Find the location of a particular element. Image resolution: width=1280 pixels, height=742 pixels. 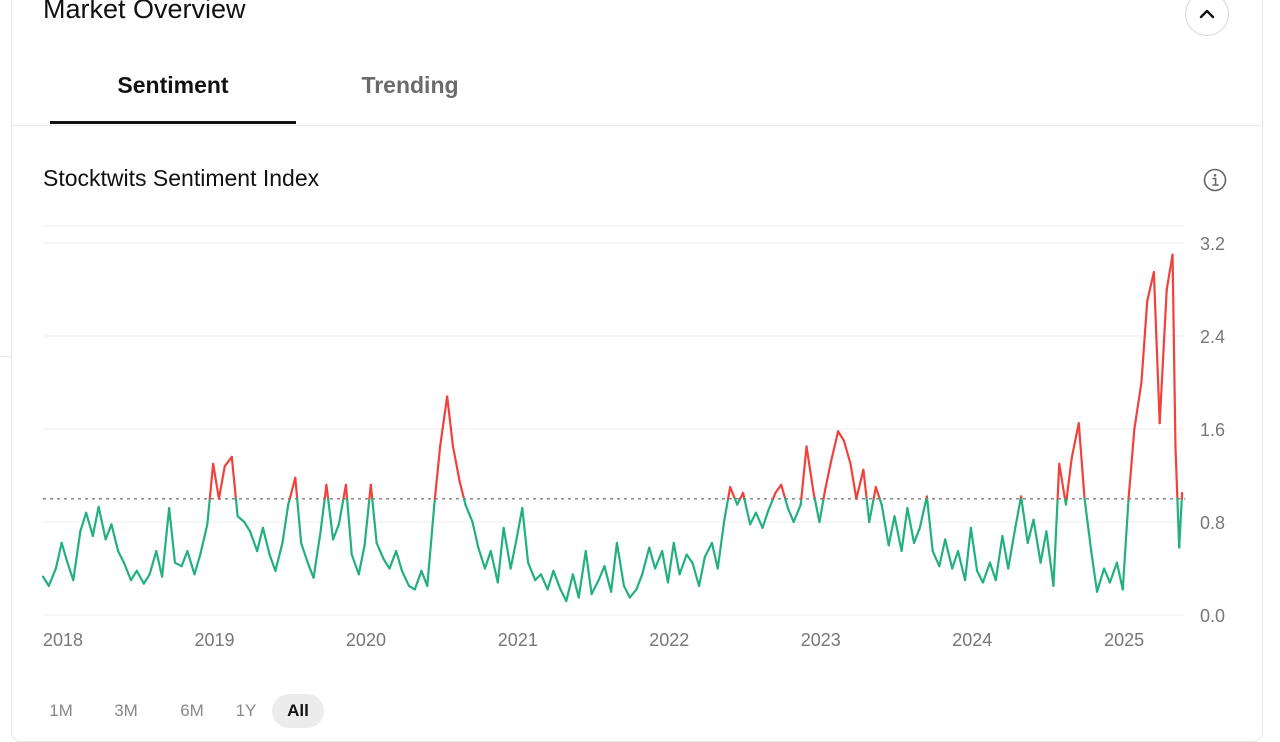

y-tick-label: 1.6 is located at coordinates (1212, 430).